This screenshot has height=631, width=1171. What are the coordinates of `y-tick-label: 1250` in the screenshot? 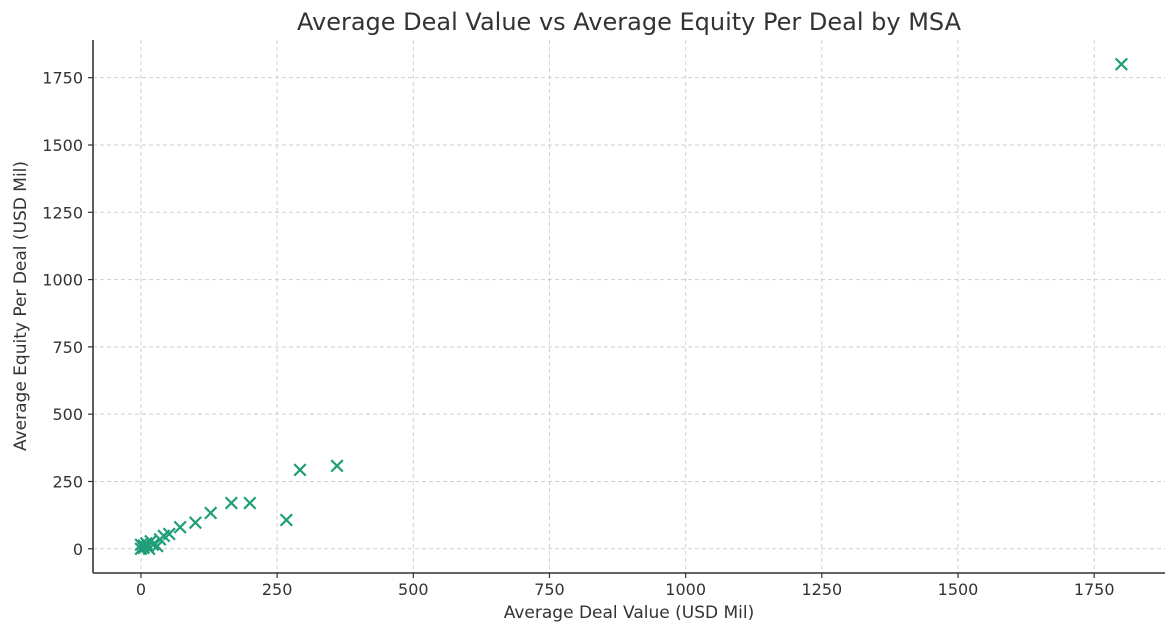 It's located at (62, 212).